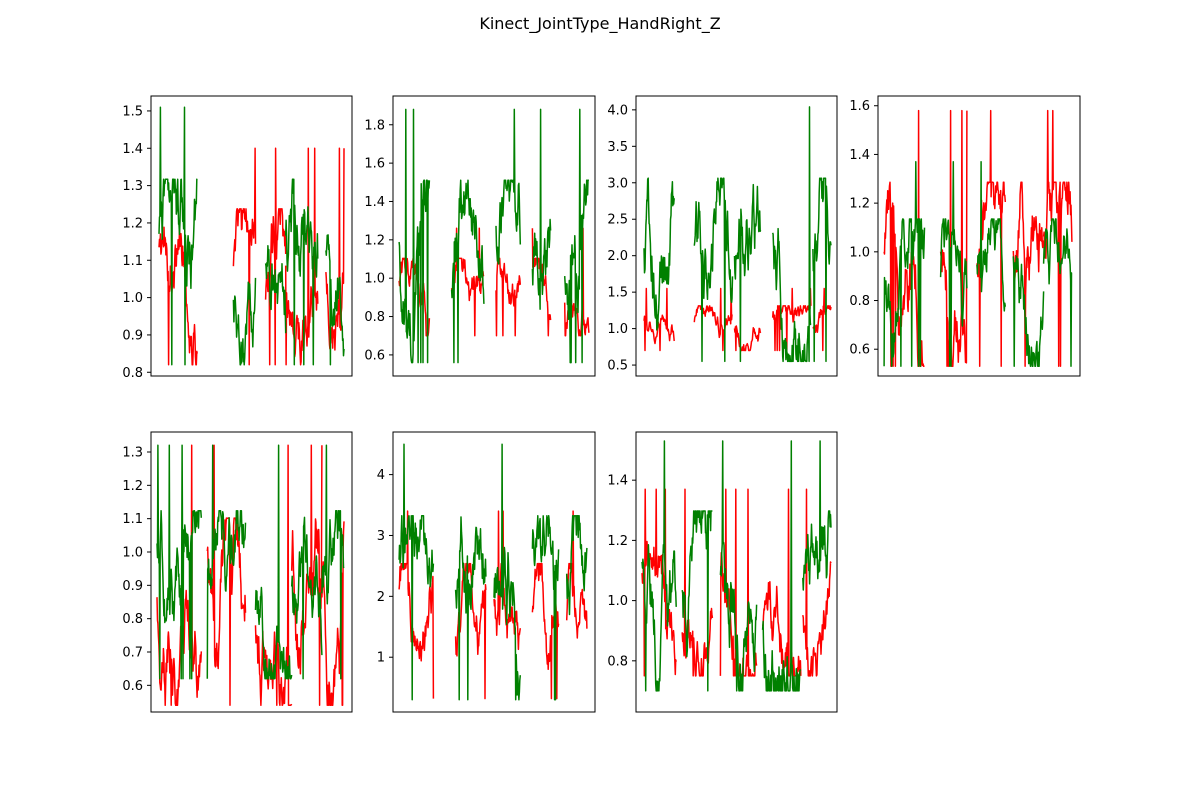 This screenshot has height=800, width=1200. What do you see at coordinates (617, 183) in the screenshot?
I see `y-tick-label: 3.0` at bounding box center [617, 183].